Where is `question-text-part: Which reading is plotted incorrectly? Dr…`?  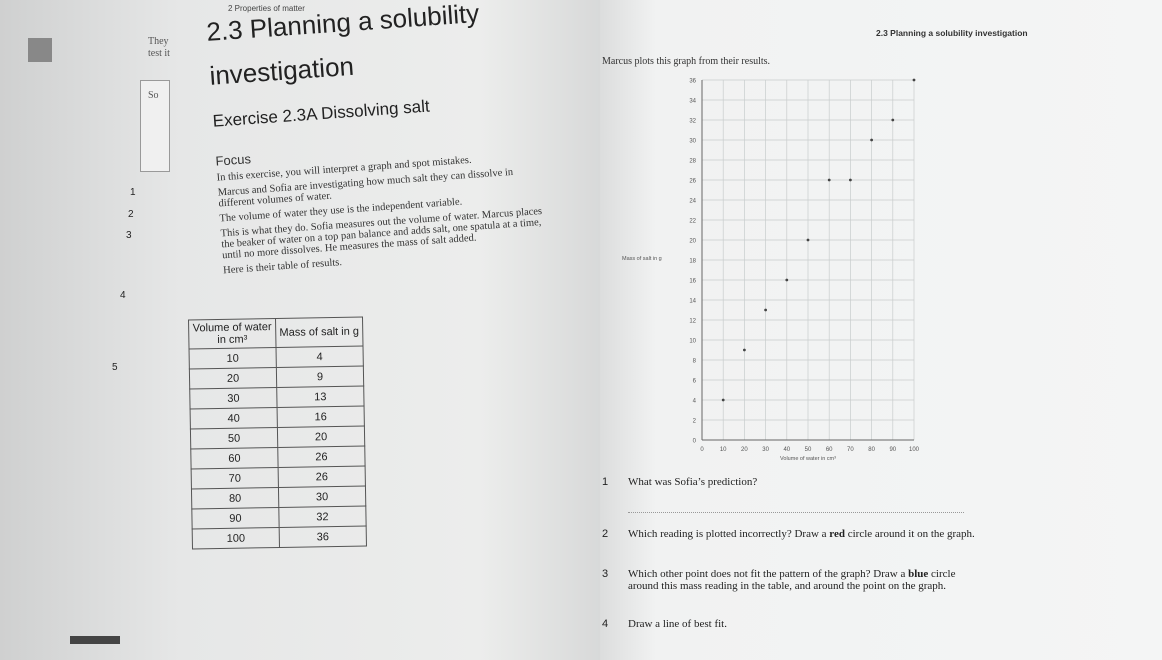
question-text-part: Which reading is plotted incorrectly? Dr… is located at coordinates (729, 534).